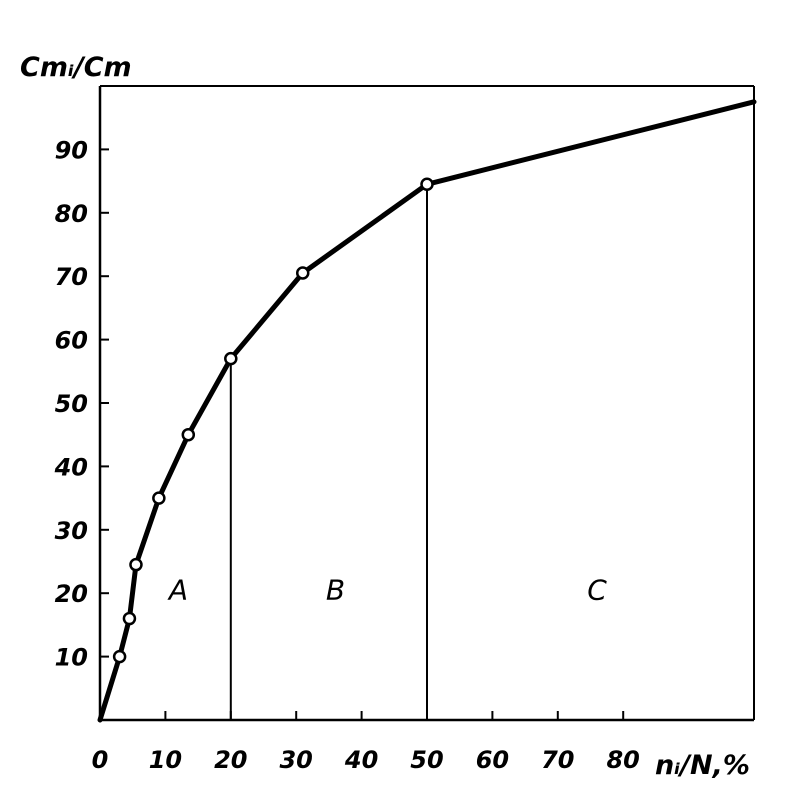 The width and height of the screenshot is (796, 812). What do you see at coordinates (71, 150) in the screenshot?
I see `y-tick-label: 90` at bounding box center [71, 150].